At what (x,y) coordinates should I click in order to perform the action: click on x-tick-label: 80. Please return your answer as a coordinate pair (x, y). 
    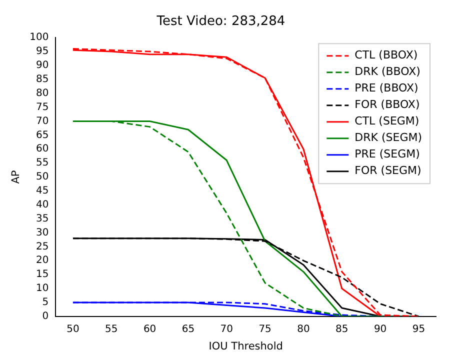
    Looking at the image, I should click on (303, 329).